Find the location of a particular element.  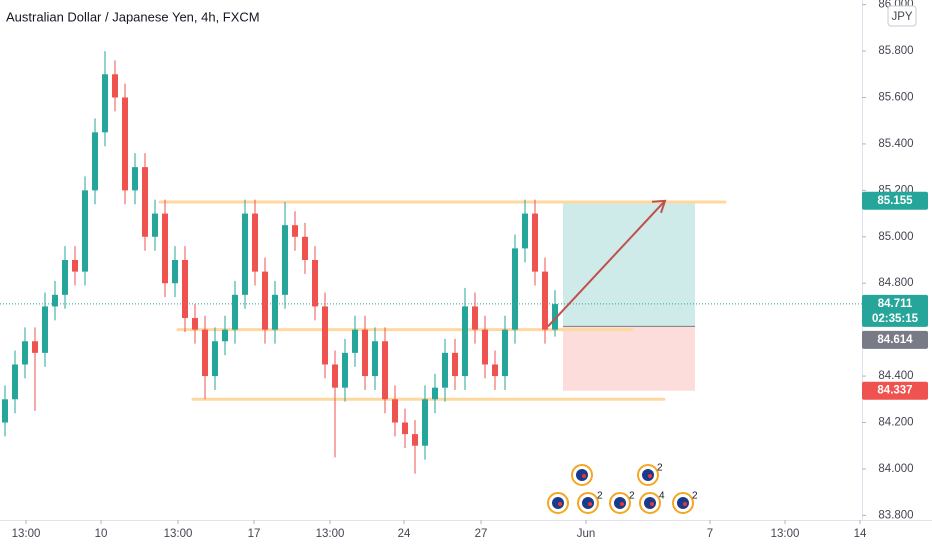

entry-price: 84.614 is located at coordinates (895, 340).